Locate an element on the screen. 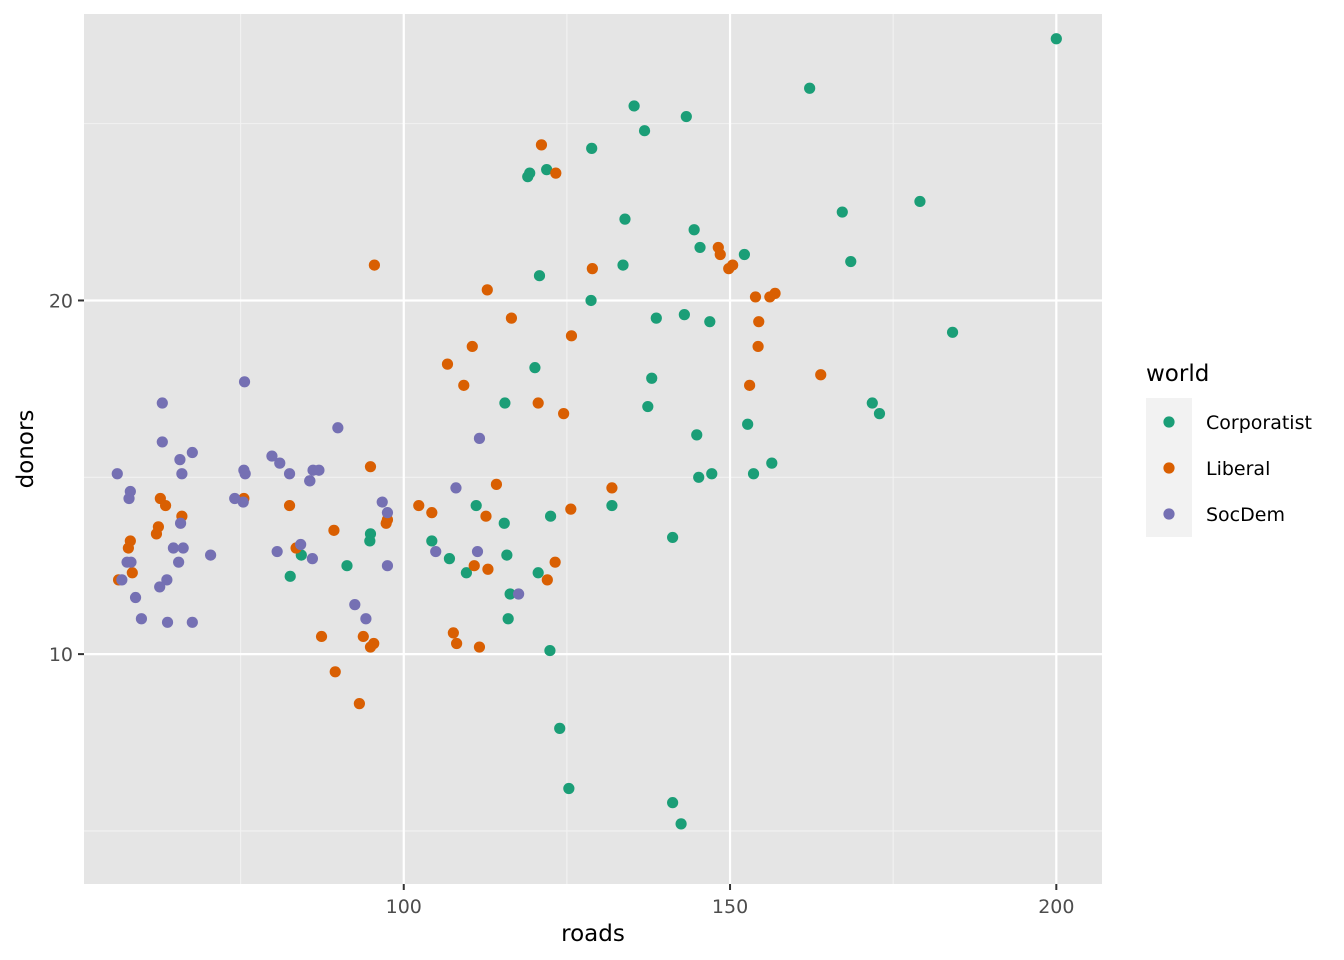  legend-key-corporatist is located at coordinates (1169, 422).